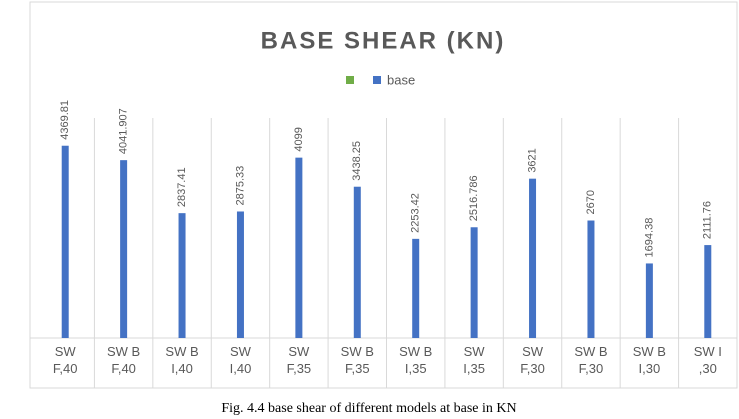  Describe the element at coordinates (299, 139) in the screenshot. I see `value-label: 4099` at that location.